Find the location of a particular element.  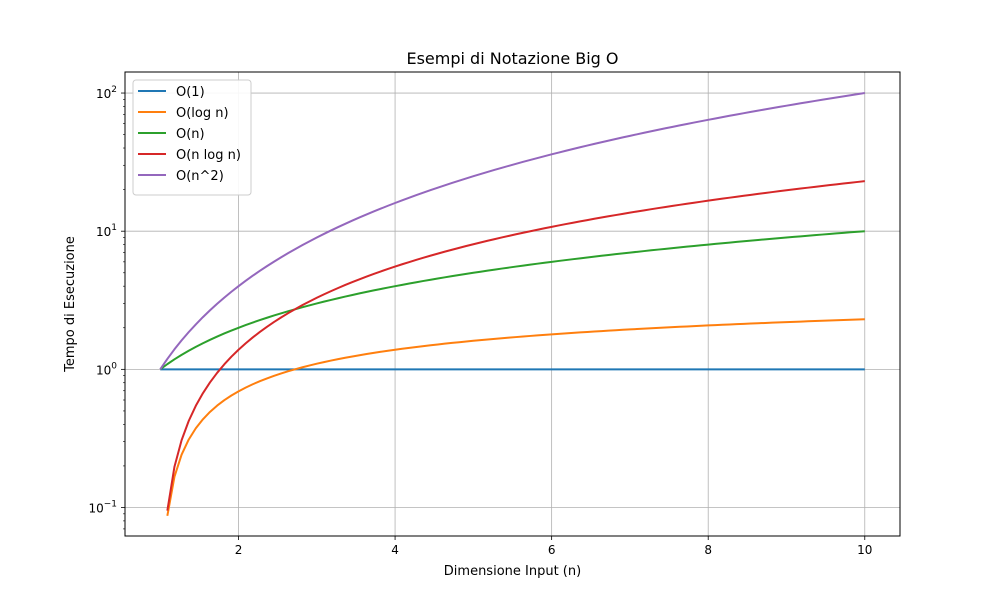

x-tick-label: 6 is located at coordinates (552, 550).